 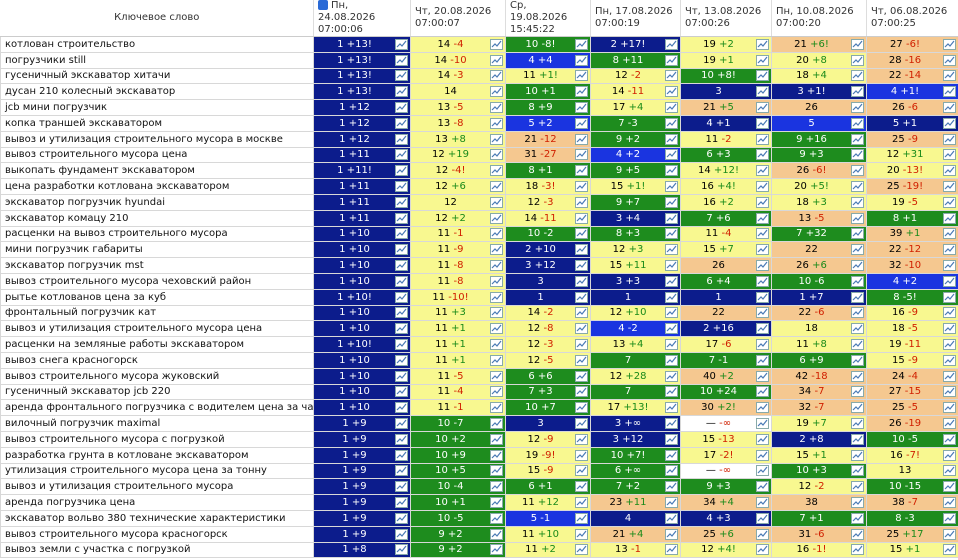 What do you see at coordinates (157, 218) in the screenshot?
I see `keyword: экскаватор комацу 210` at bounding box center [157, 218].